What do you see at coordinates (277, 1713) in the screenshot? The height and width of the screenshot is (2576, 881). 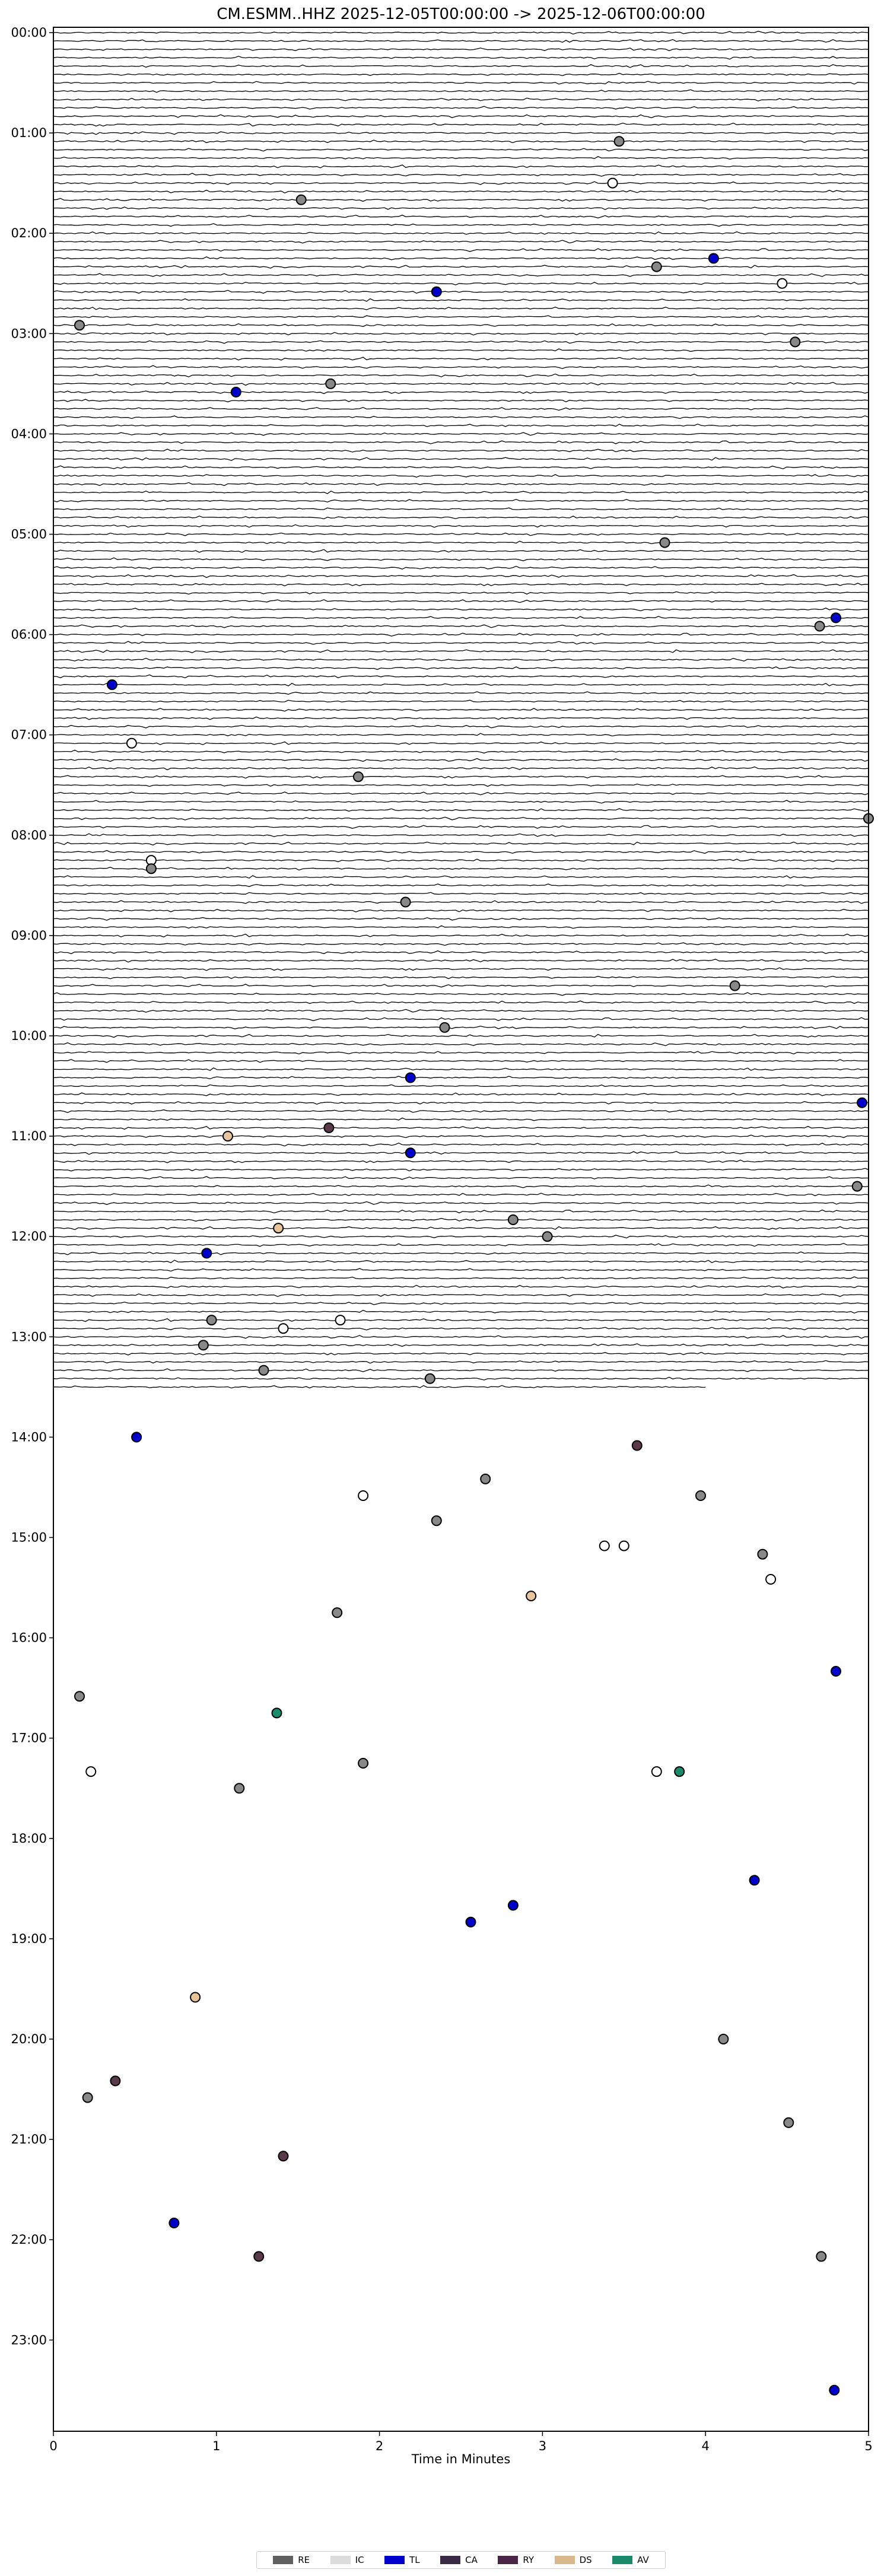 I see `event-point-av` at bounding box center [277, 1713].